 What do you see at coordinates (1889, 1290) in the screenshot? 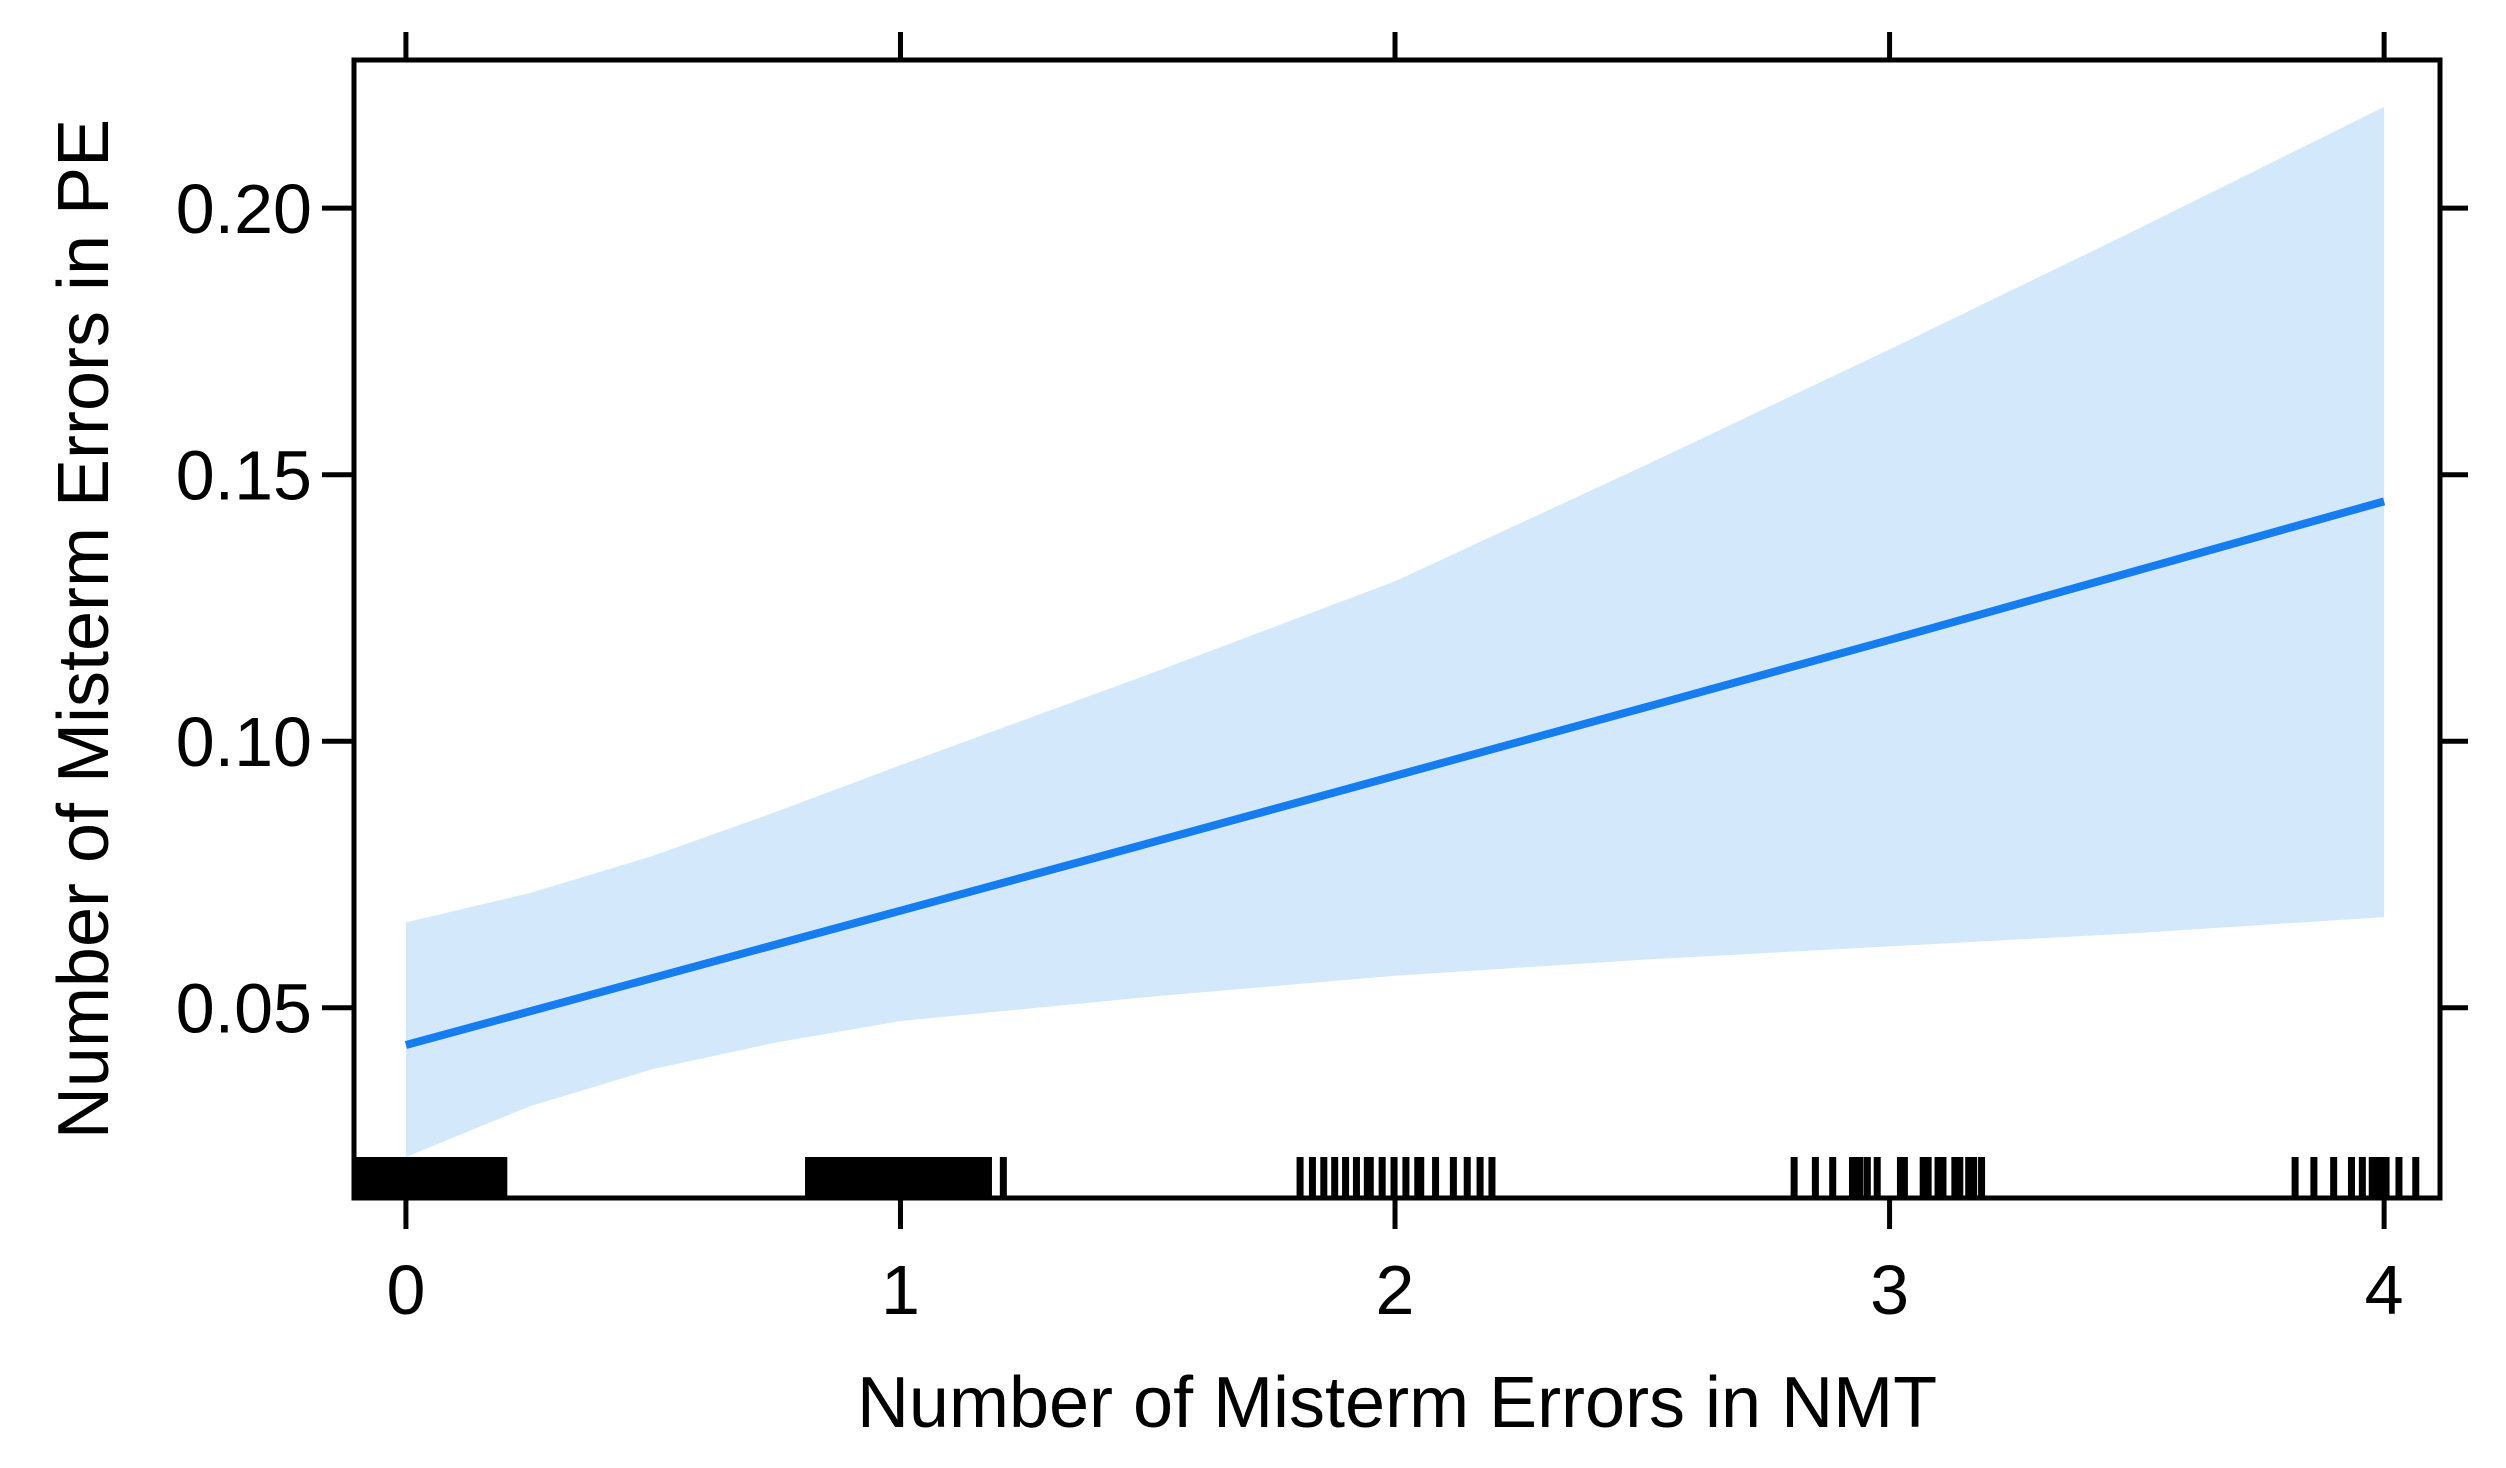
I see `x-tick-label: 3` at bounding box center [1889, 1290].